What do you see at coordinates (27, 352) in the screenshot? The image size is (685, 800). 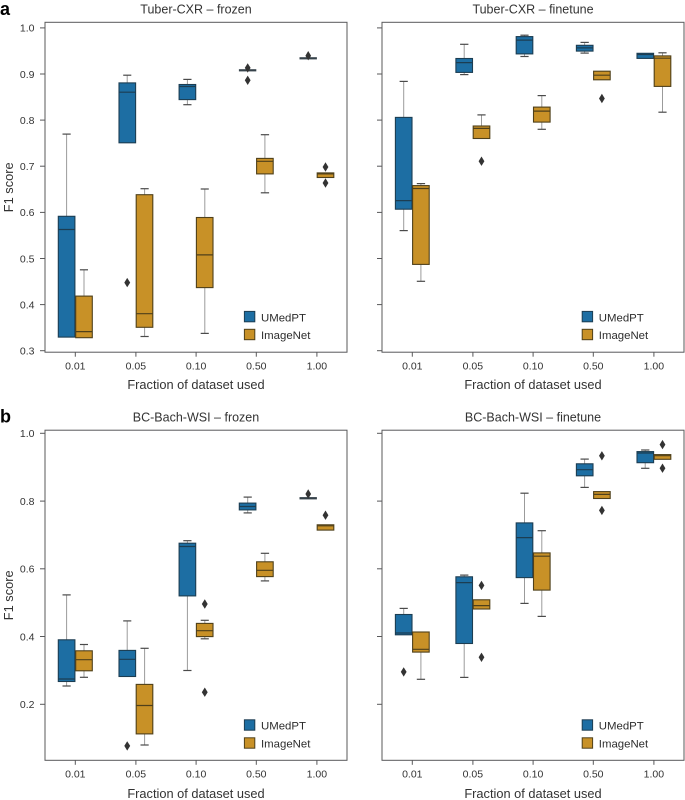 I see `svg-text: 0.3` at bounding box center [27, 352].